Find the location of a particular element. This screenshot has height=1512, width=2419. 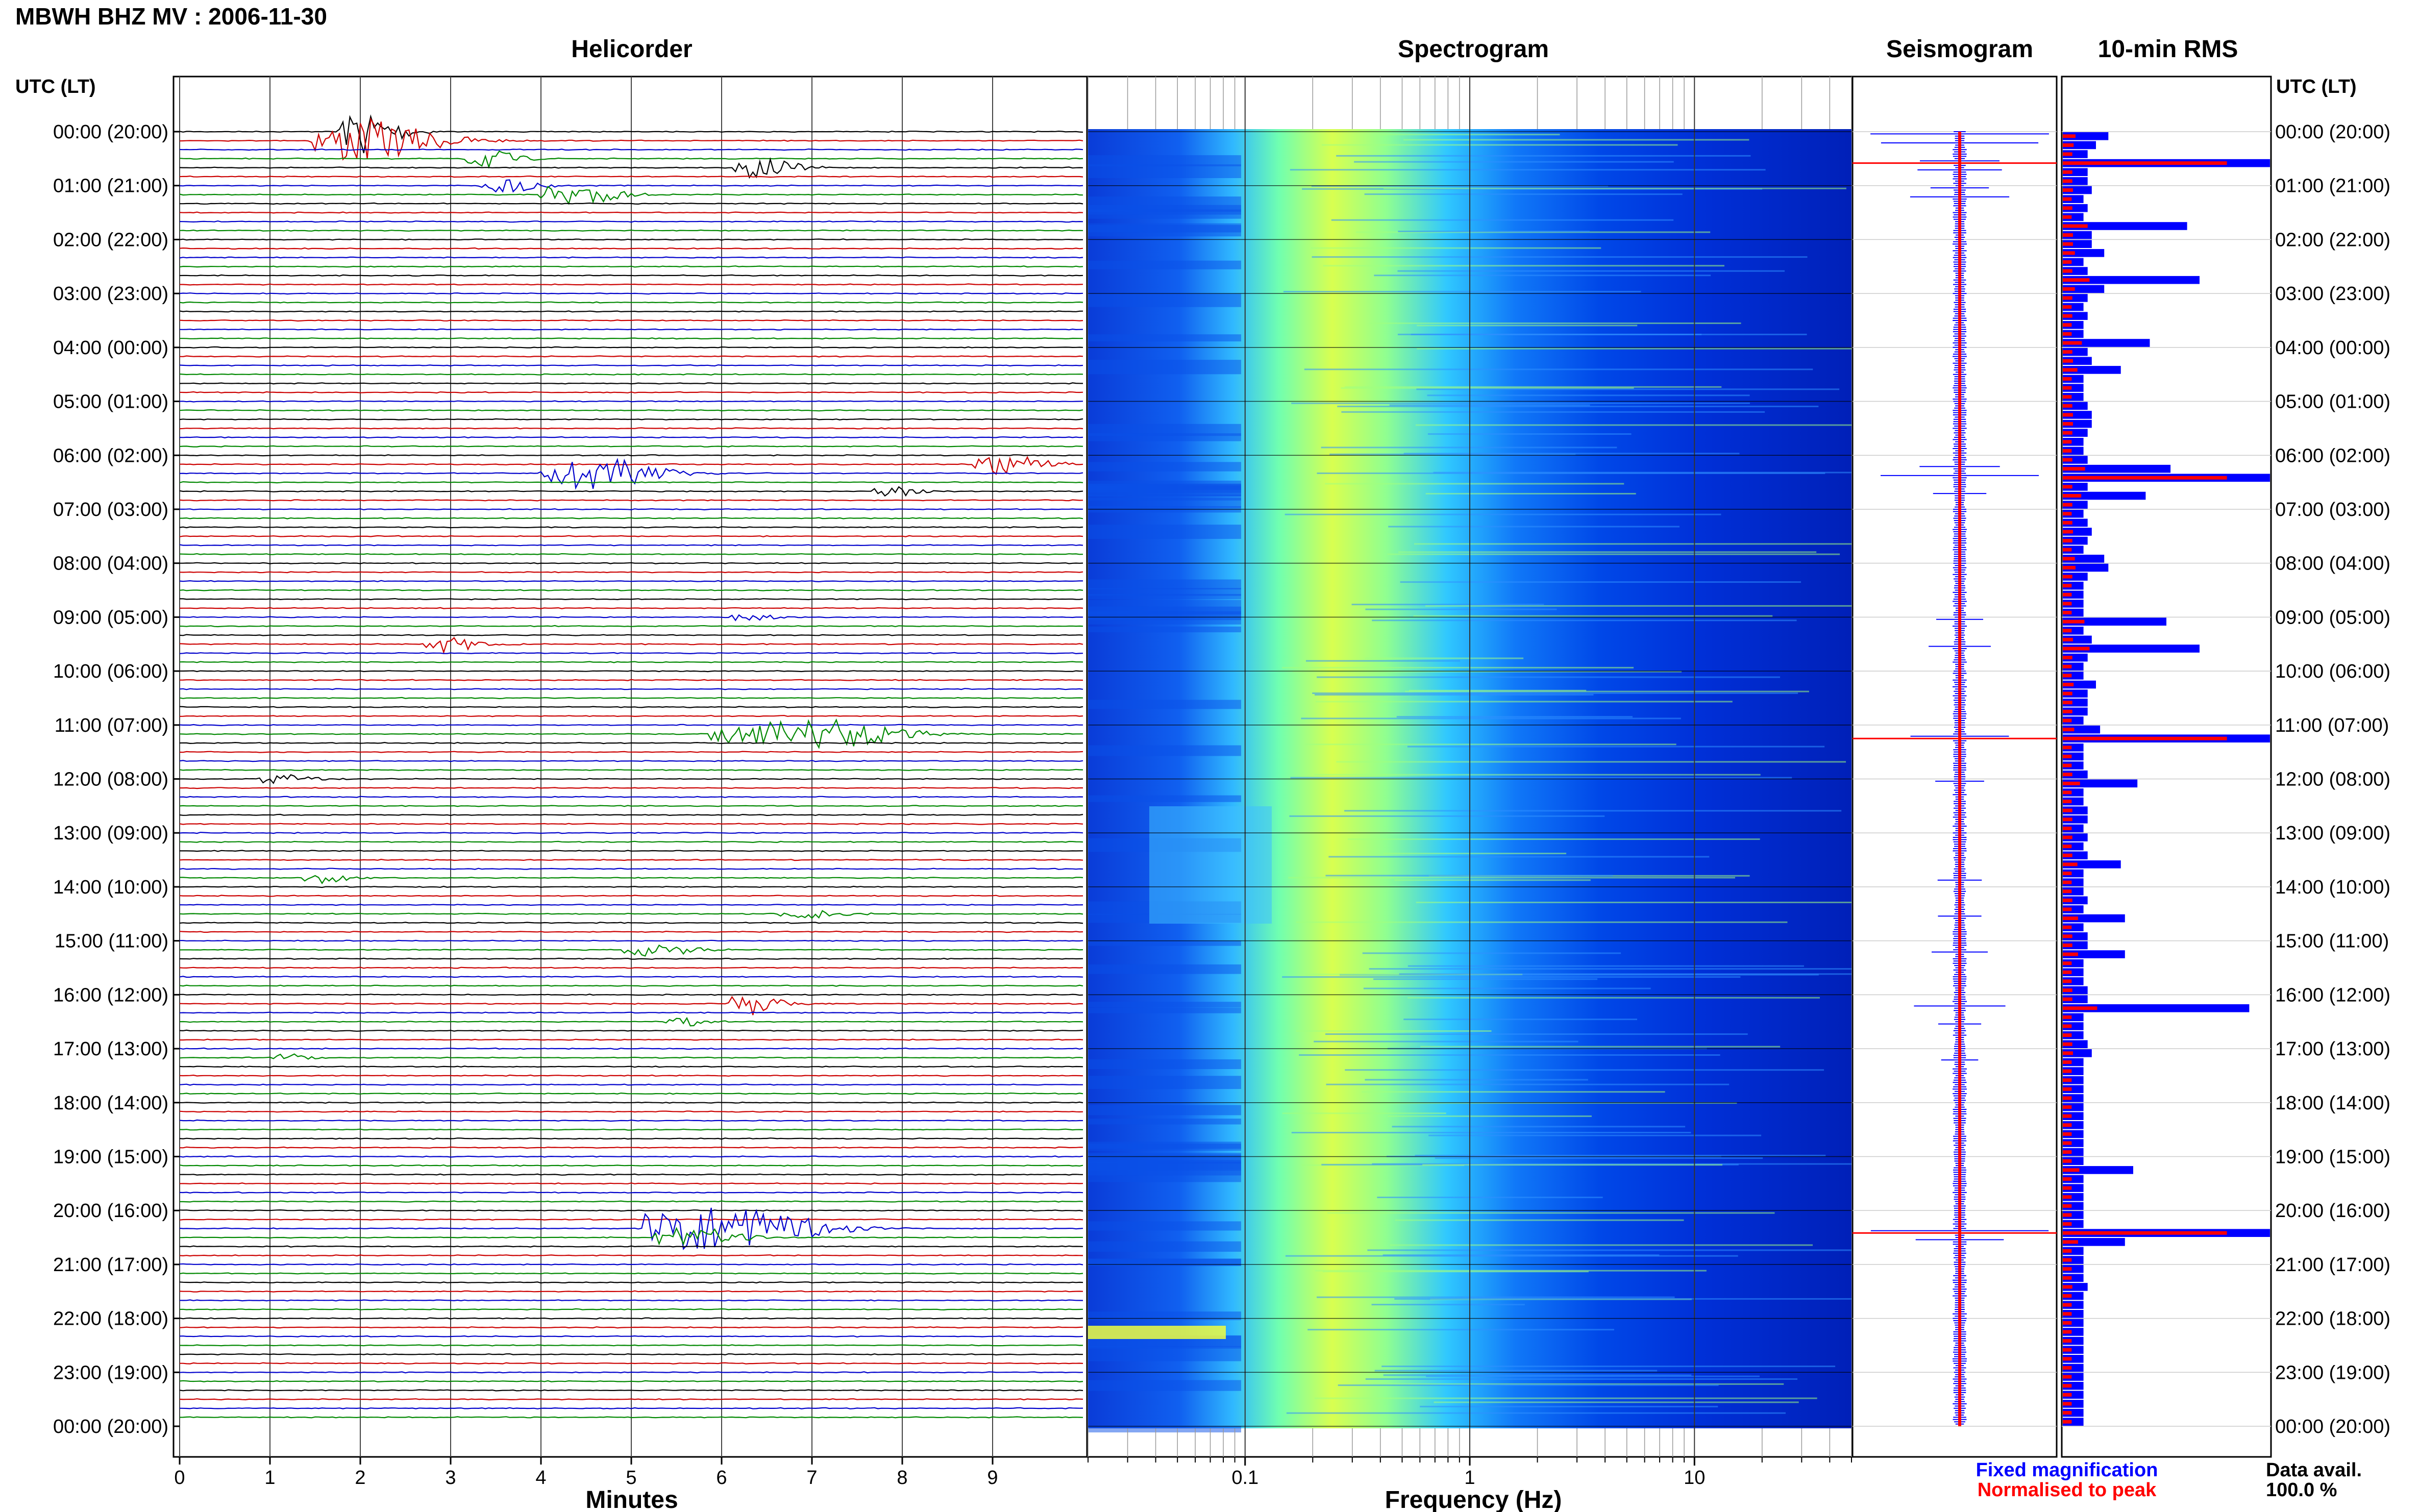

row-label-right: 22:00 (18:00) is located at coordinates (2332, 1319).